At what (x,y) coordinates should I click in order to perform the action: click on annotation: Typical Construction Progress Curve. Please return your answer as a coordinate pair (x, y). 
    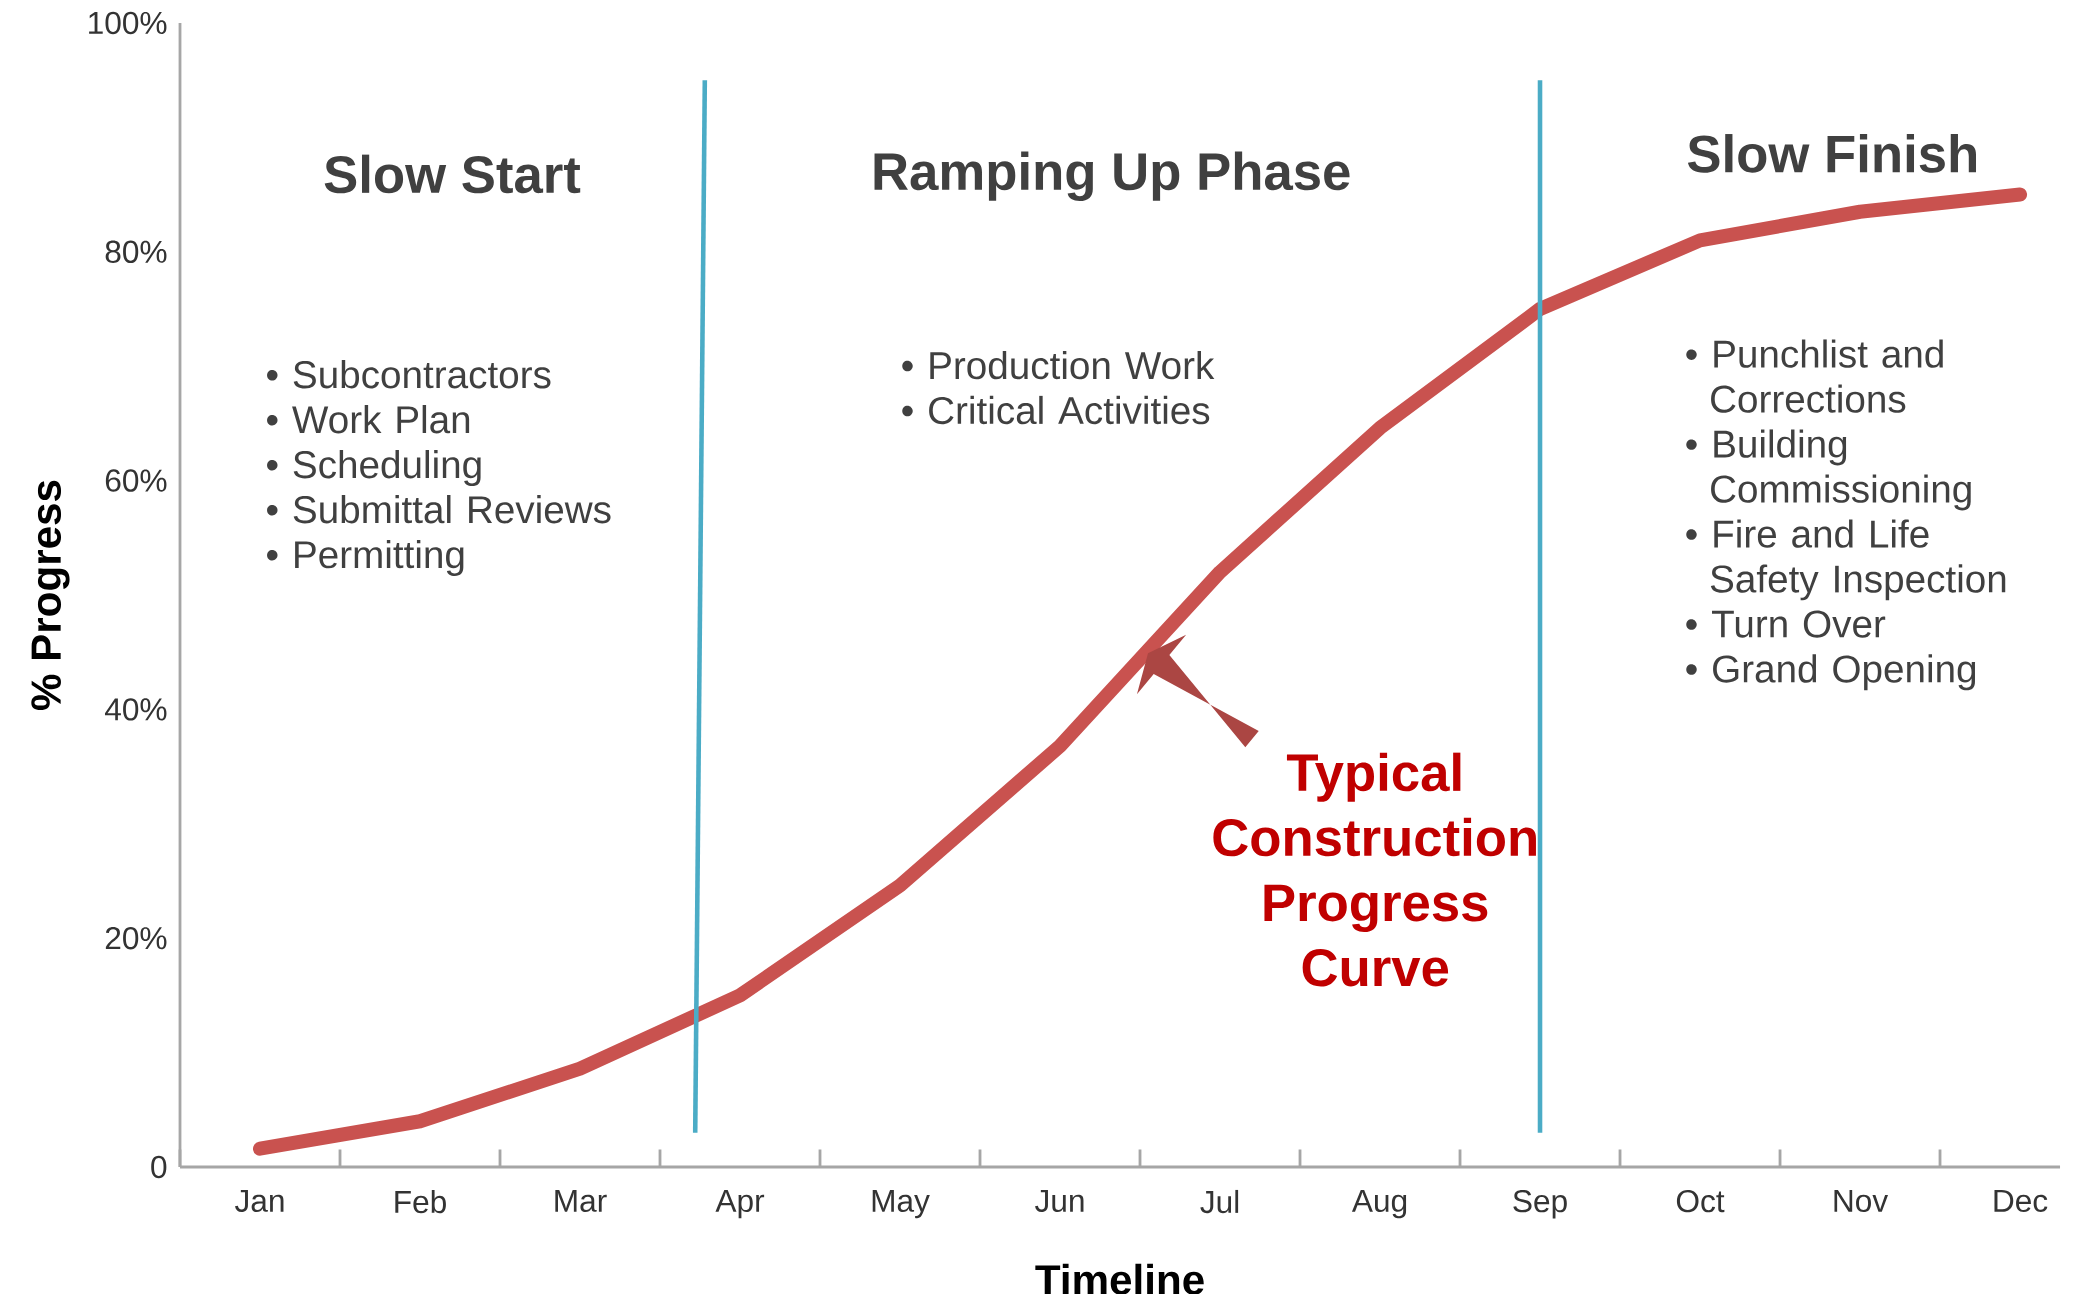
    Looking at the image, I should click on (1374, 869).